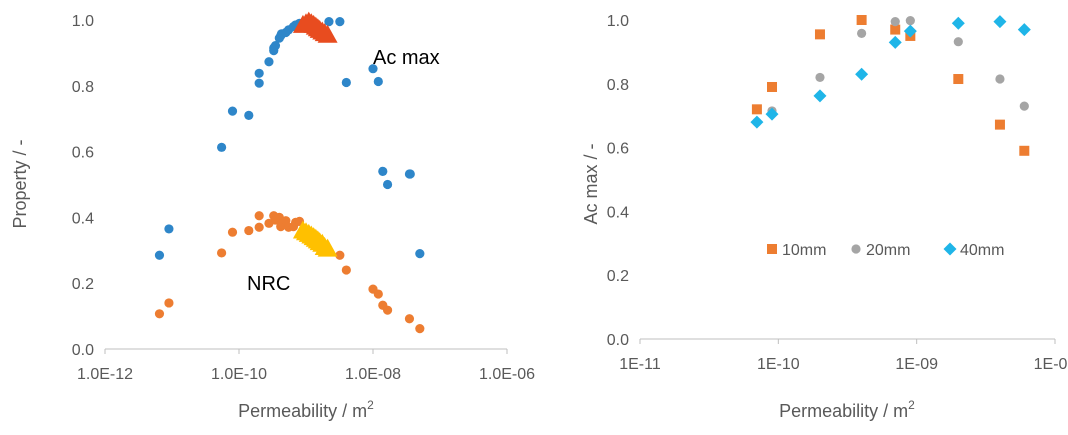 Image resolution: width=1068 pixels, height=435 pixels. Describe the element at coordinates (239, 374) in the screenshot. I see `x-tick-label: 1.0E-10` at that location.